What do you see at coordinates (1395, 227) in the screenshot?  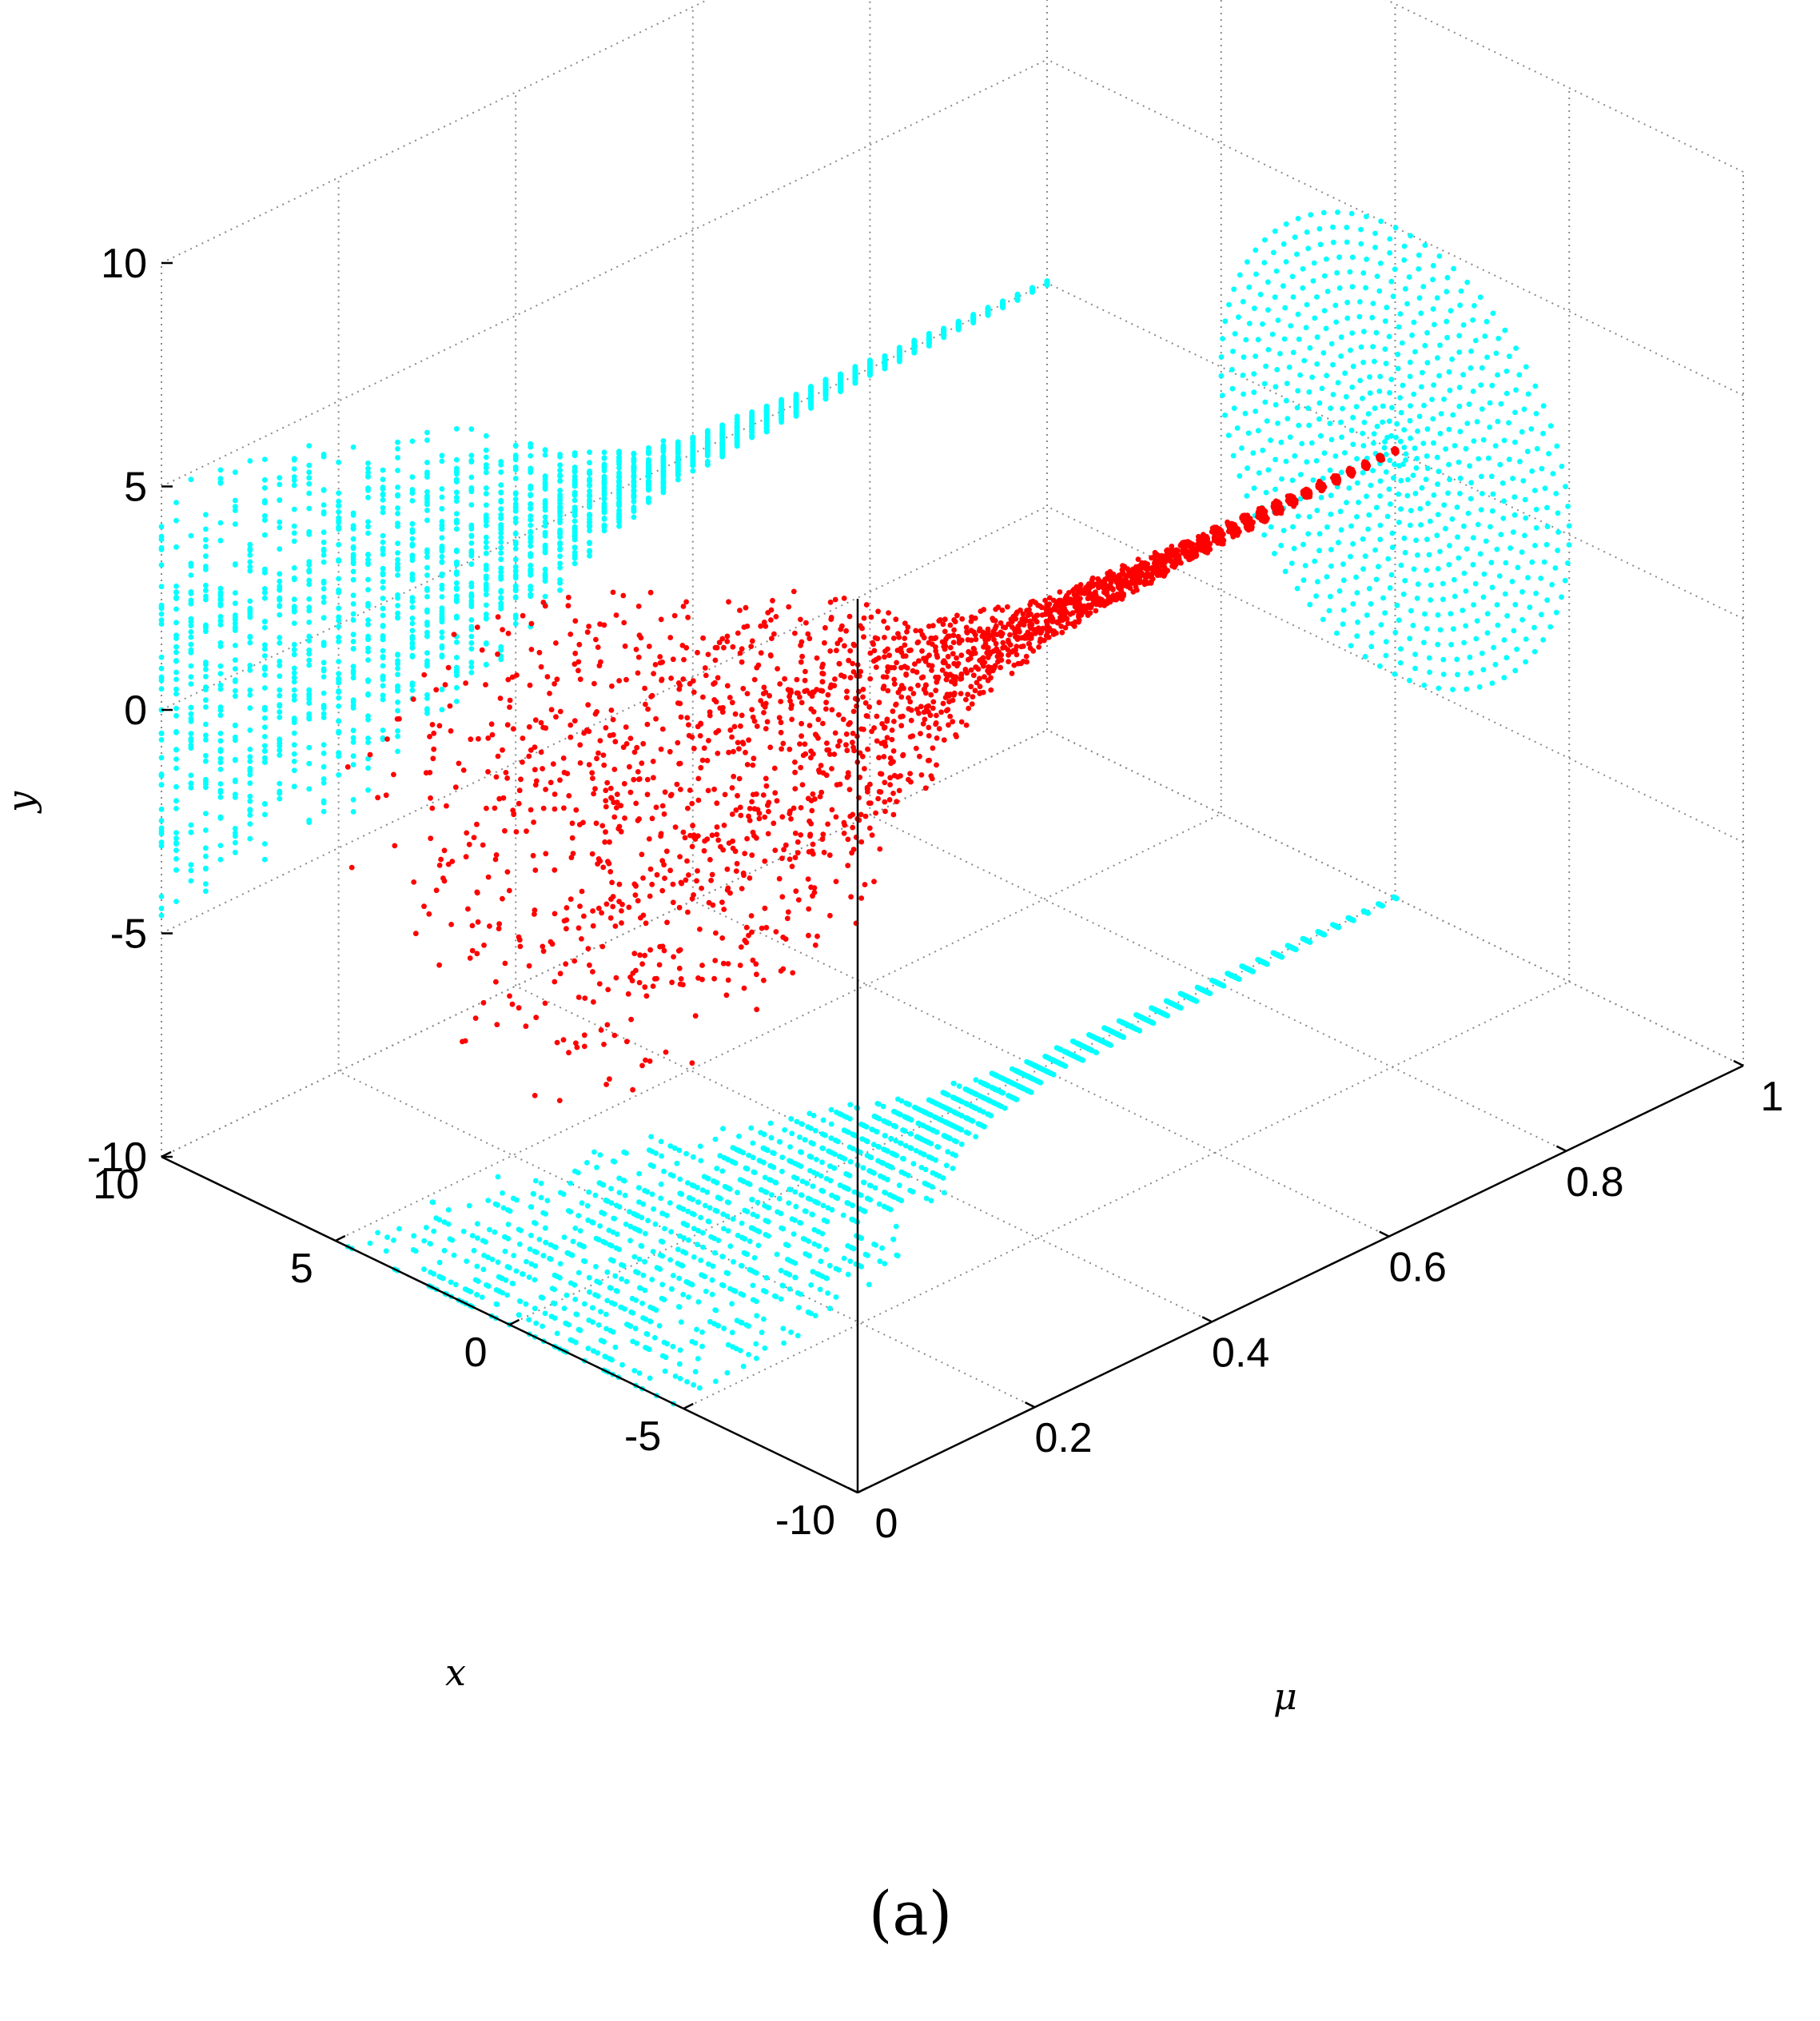 I see `grid-line` at bounding box center [1395, 227].